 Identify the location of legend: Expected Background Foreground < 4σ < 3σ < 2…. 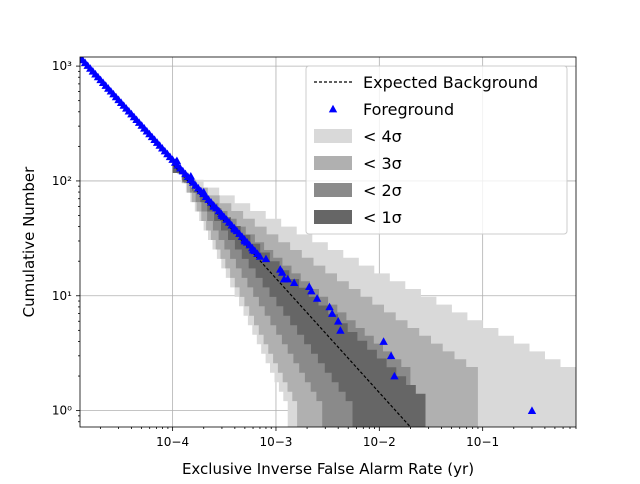
(436, 150).